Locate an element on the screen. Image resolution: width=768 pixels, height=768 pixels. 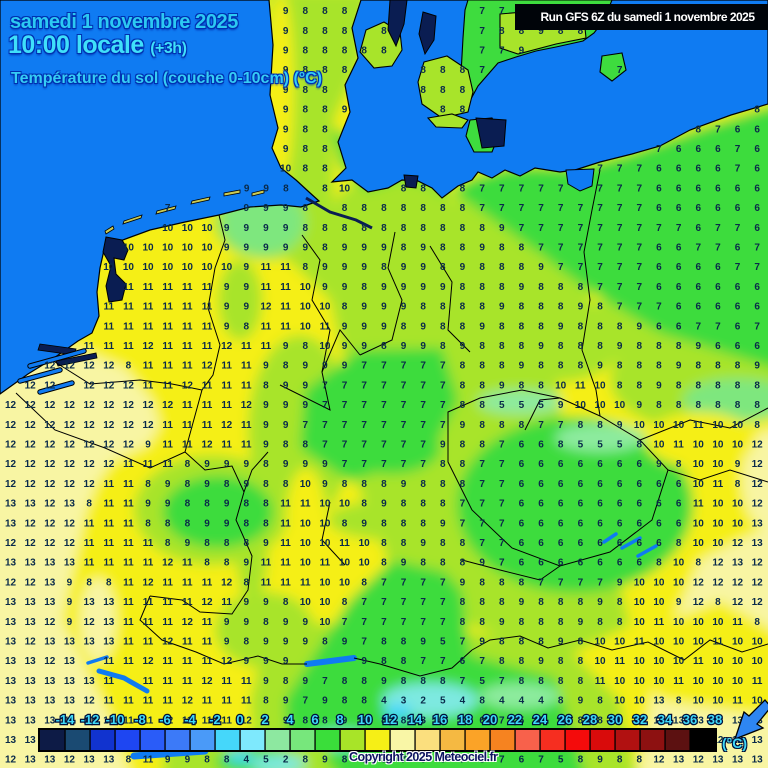
svg-text: -4 is located at coordinates (190, 719).